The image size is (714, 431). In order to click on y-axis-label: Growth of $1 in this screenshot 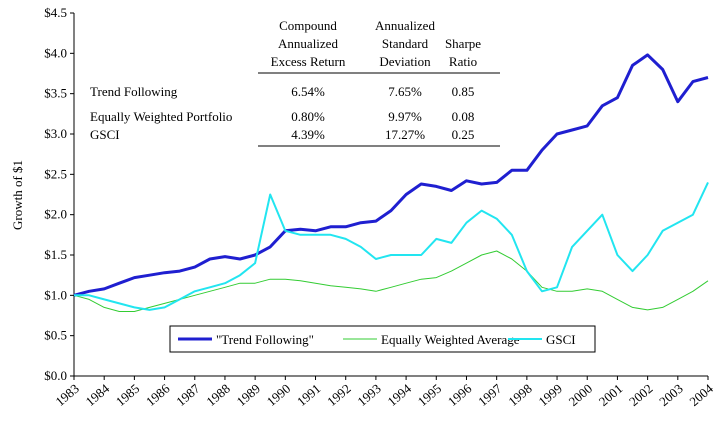, I will do `click(17, 195)`.